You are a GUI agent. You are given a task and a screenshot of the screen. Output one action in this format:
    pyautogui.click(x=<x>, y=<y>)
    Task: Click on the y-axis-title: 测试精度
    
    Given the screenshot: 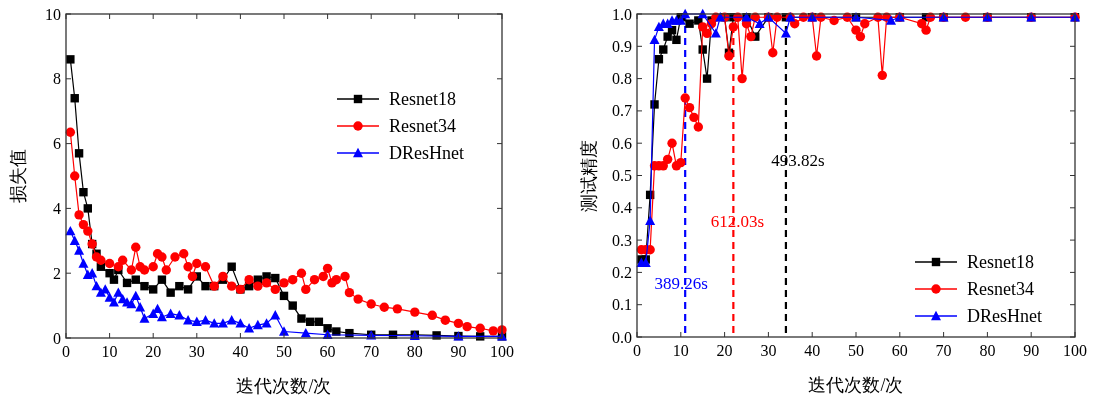 What is the action you would take?
    pyautogui.click(x=589, y=175)
    